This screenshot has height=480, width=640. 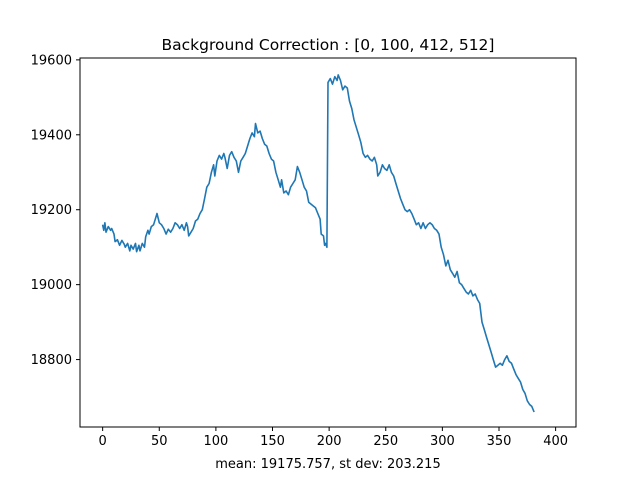 I want to click on y-axis: 18800 19000 19200 19400 19600, so click(x=55, y=210).